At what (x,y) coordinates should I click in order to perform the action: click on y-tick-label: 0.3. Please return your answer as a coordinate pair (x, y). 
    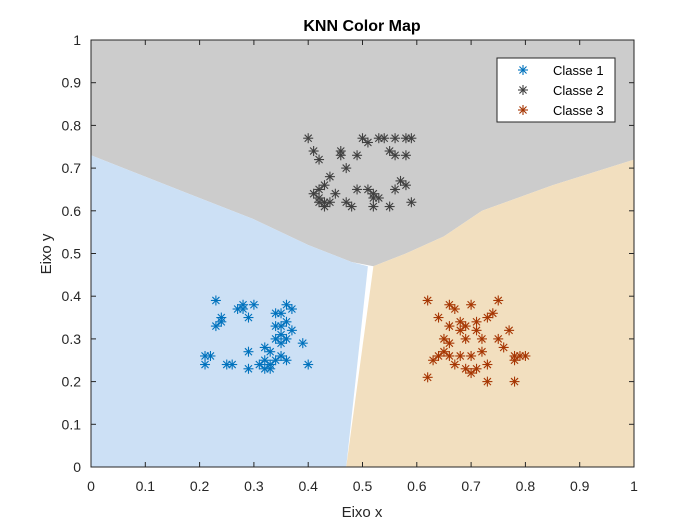
    Looking at the image, I should click on (72, 339).